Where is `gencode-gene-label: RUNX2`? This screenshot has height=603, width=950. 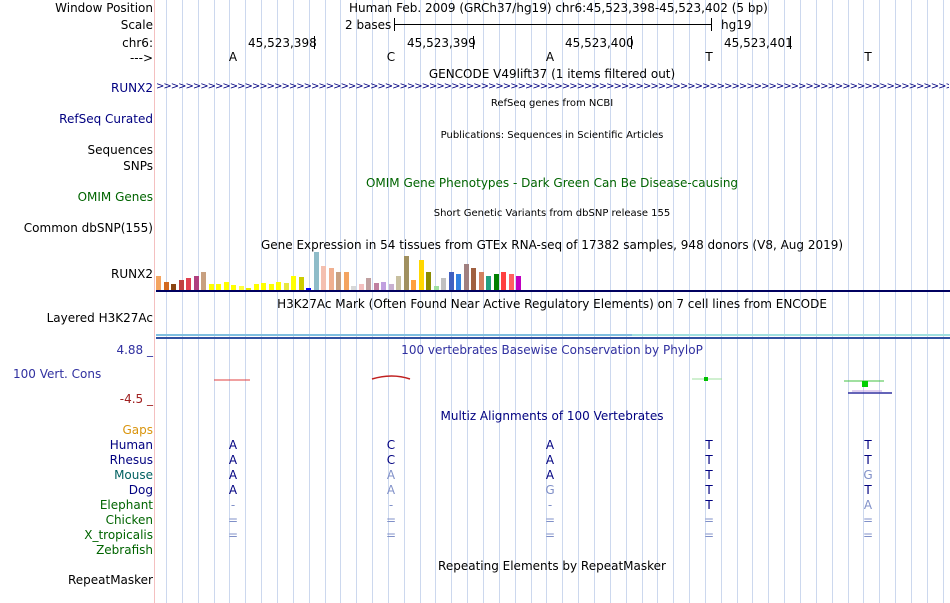
gencode-gene-label: RUNX2 is located at coordinates (132, 88).